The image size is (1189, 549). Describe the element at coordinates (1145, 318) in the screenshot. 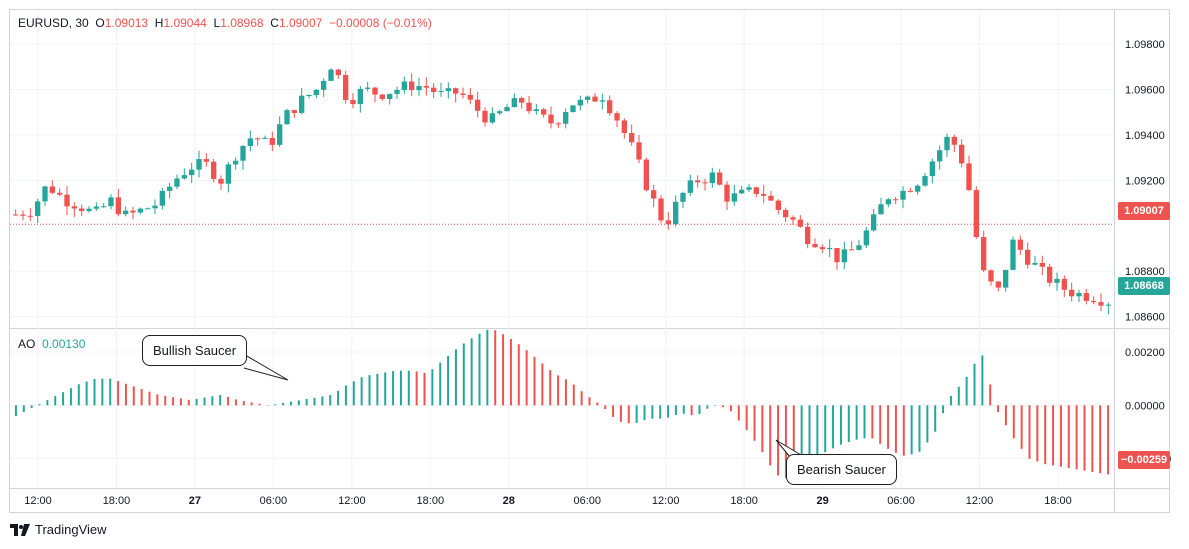

I see `price-tick-label: 1.08600` at that location.